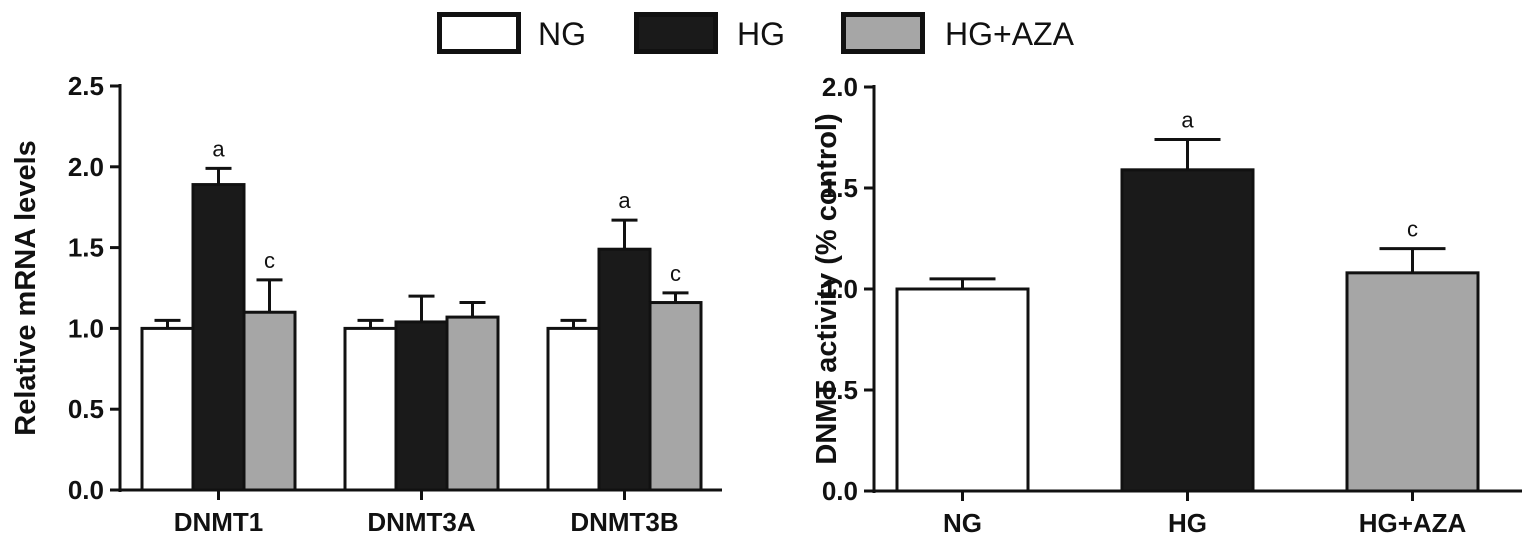 This screenshot has width=1536, height=540. Describe the element at coordinates (167, 409) in the screenshot. I see `bar-dnmt1-ng` at that location.